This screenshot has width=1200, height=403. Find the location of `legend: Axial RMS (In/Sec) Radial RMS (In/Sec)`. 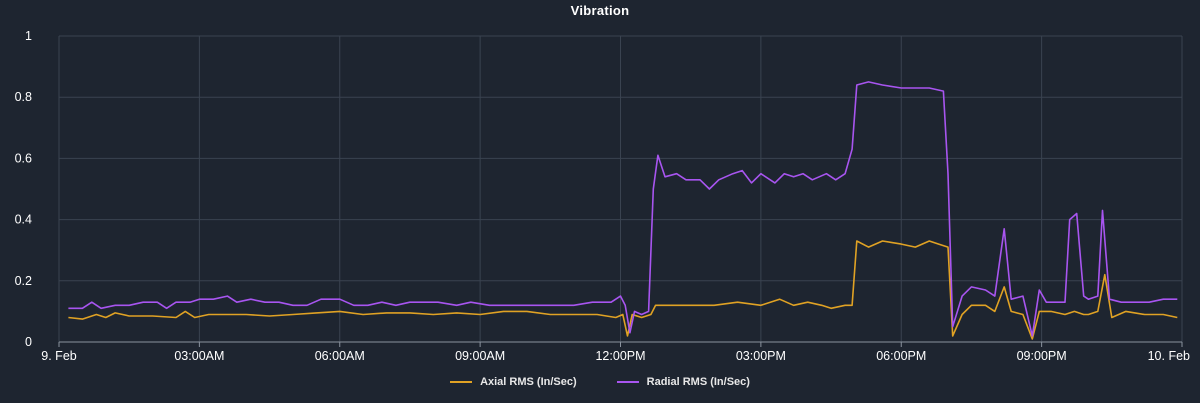

legend: Axial RMS (In/Sec) Radial RMS (In/Sec) is located at coordinates (600, 382).